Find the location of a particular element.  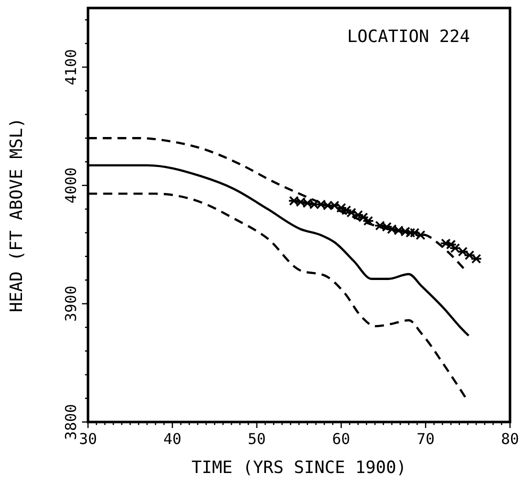

x-tick-label: 60 is located at coordinates (341, 439).